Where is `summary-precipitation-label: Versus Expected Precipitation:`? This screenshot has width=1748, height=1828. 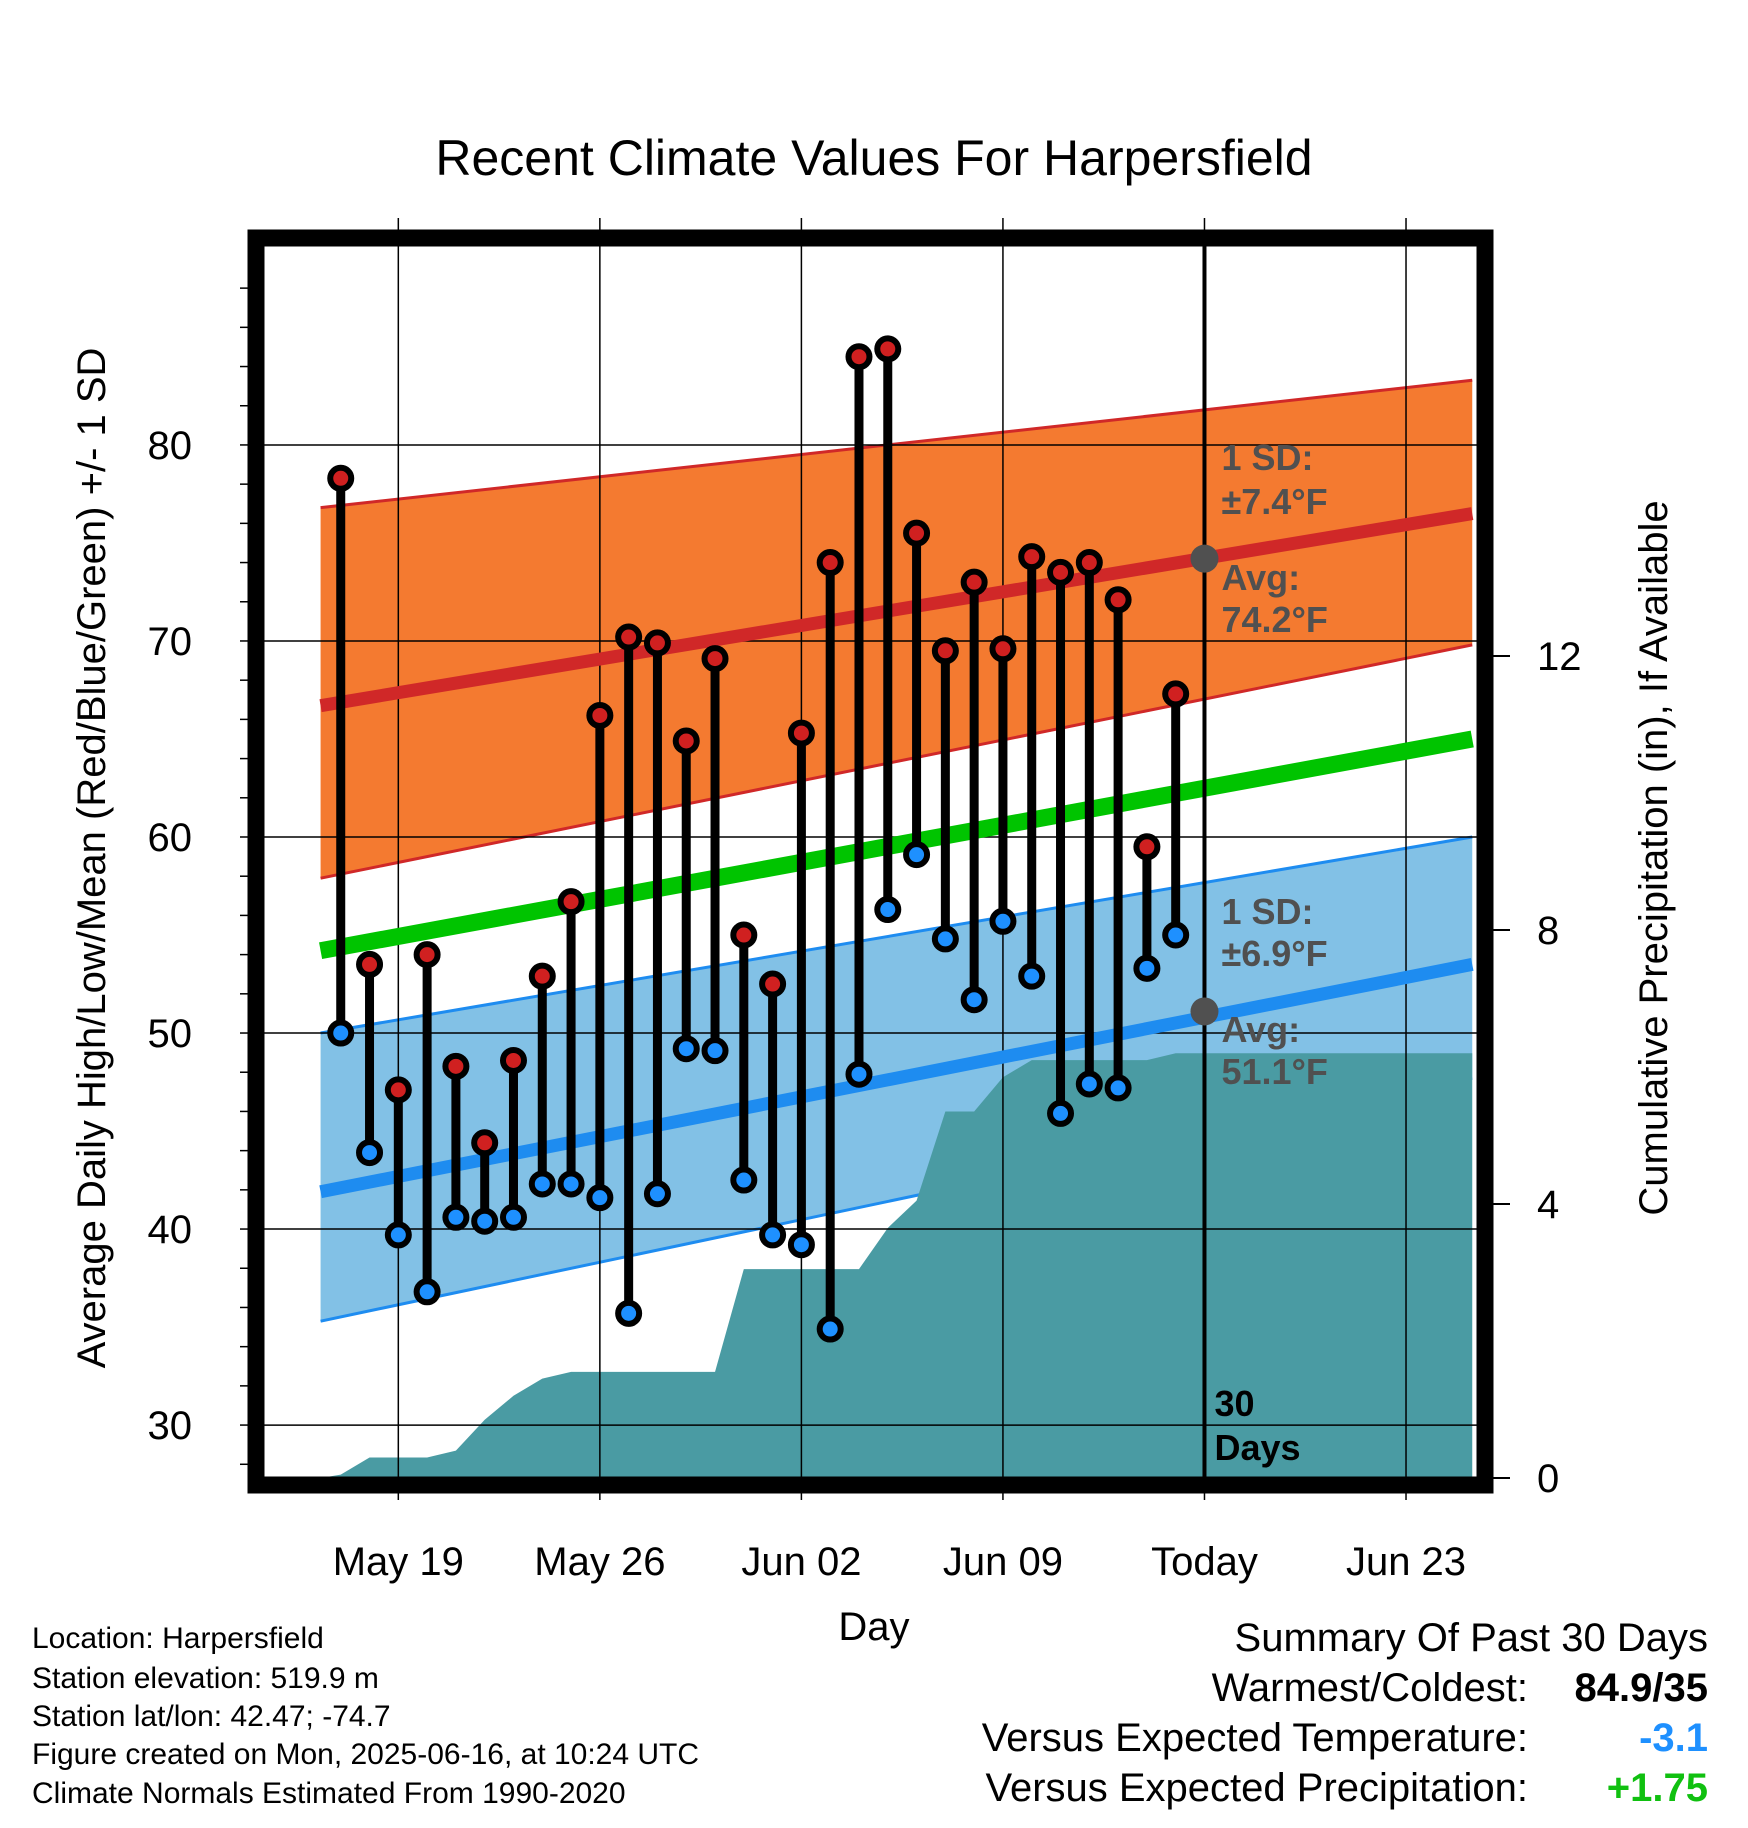
summary-precipitation-label: Versus Expected Precipitation: is located at coordinates (1256, 1788).